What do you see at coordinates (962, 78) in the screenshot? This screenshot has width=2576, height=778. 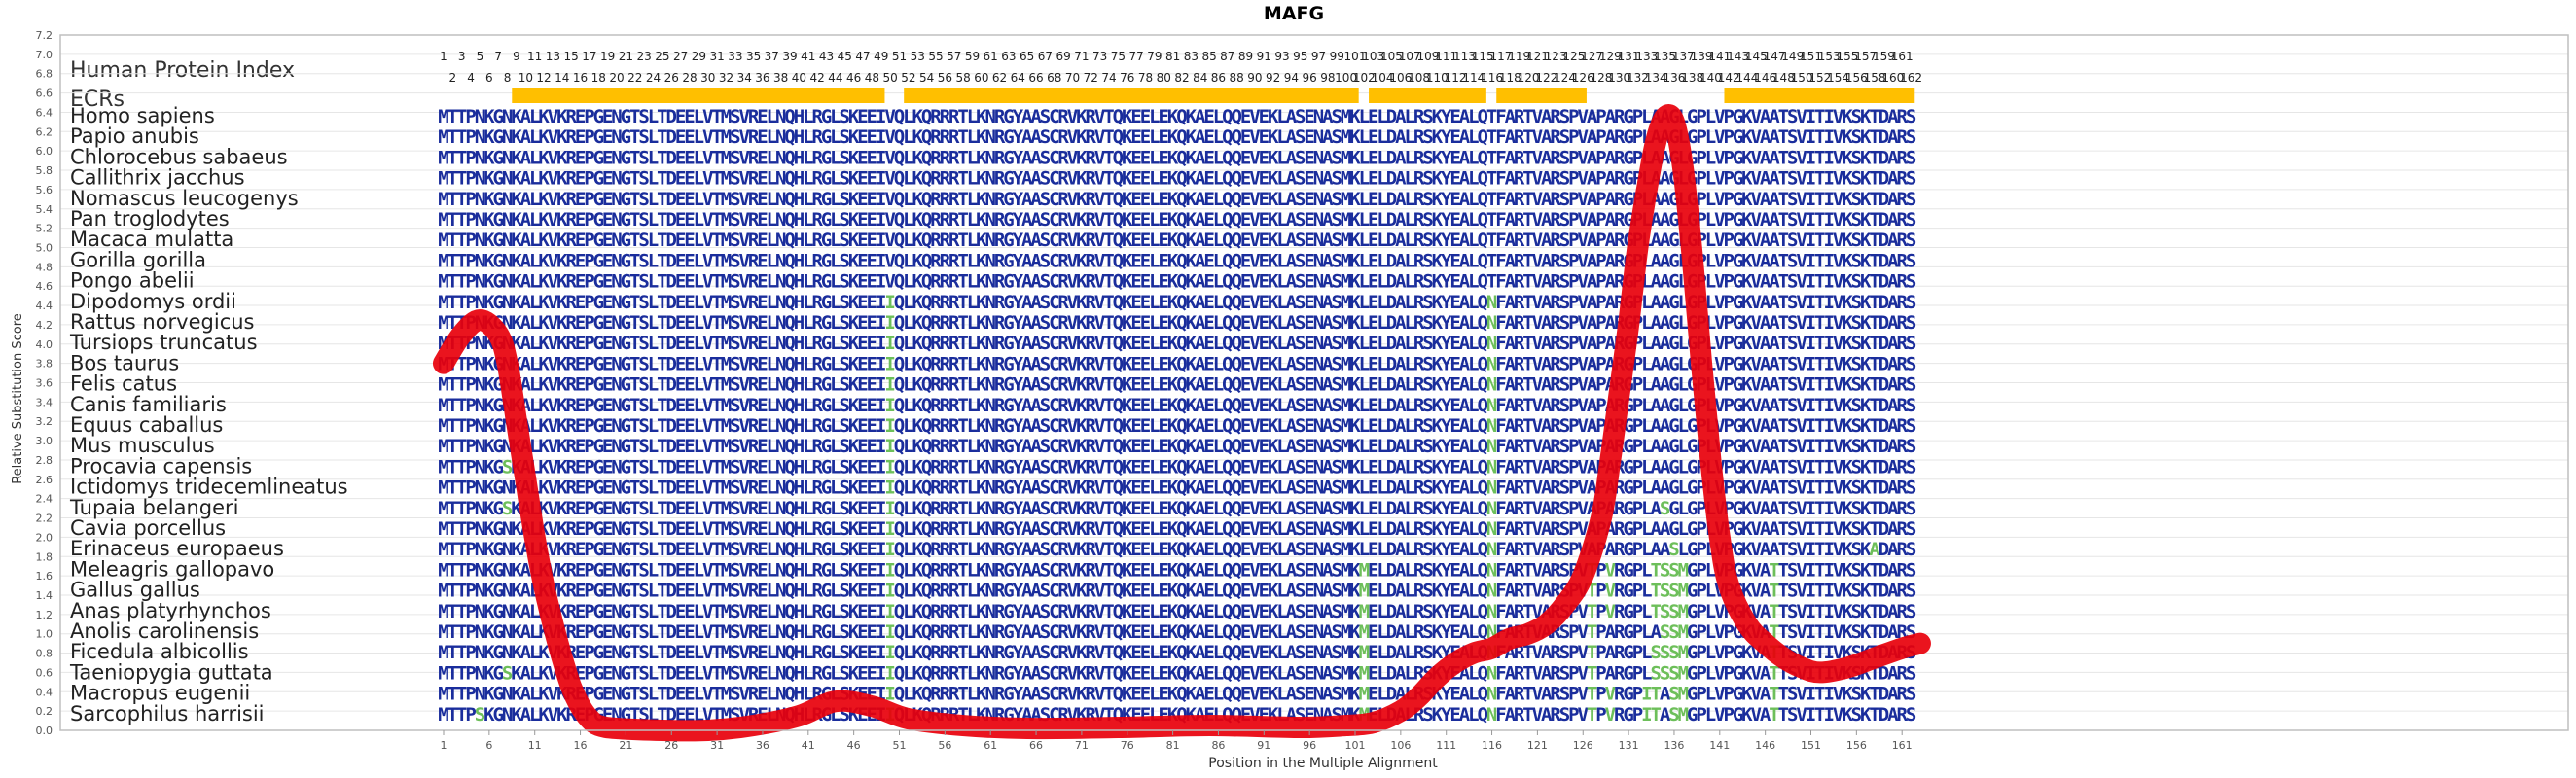 I see `protein-index-number: 58` at bounding box center [962, 78].